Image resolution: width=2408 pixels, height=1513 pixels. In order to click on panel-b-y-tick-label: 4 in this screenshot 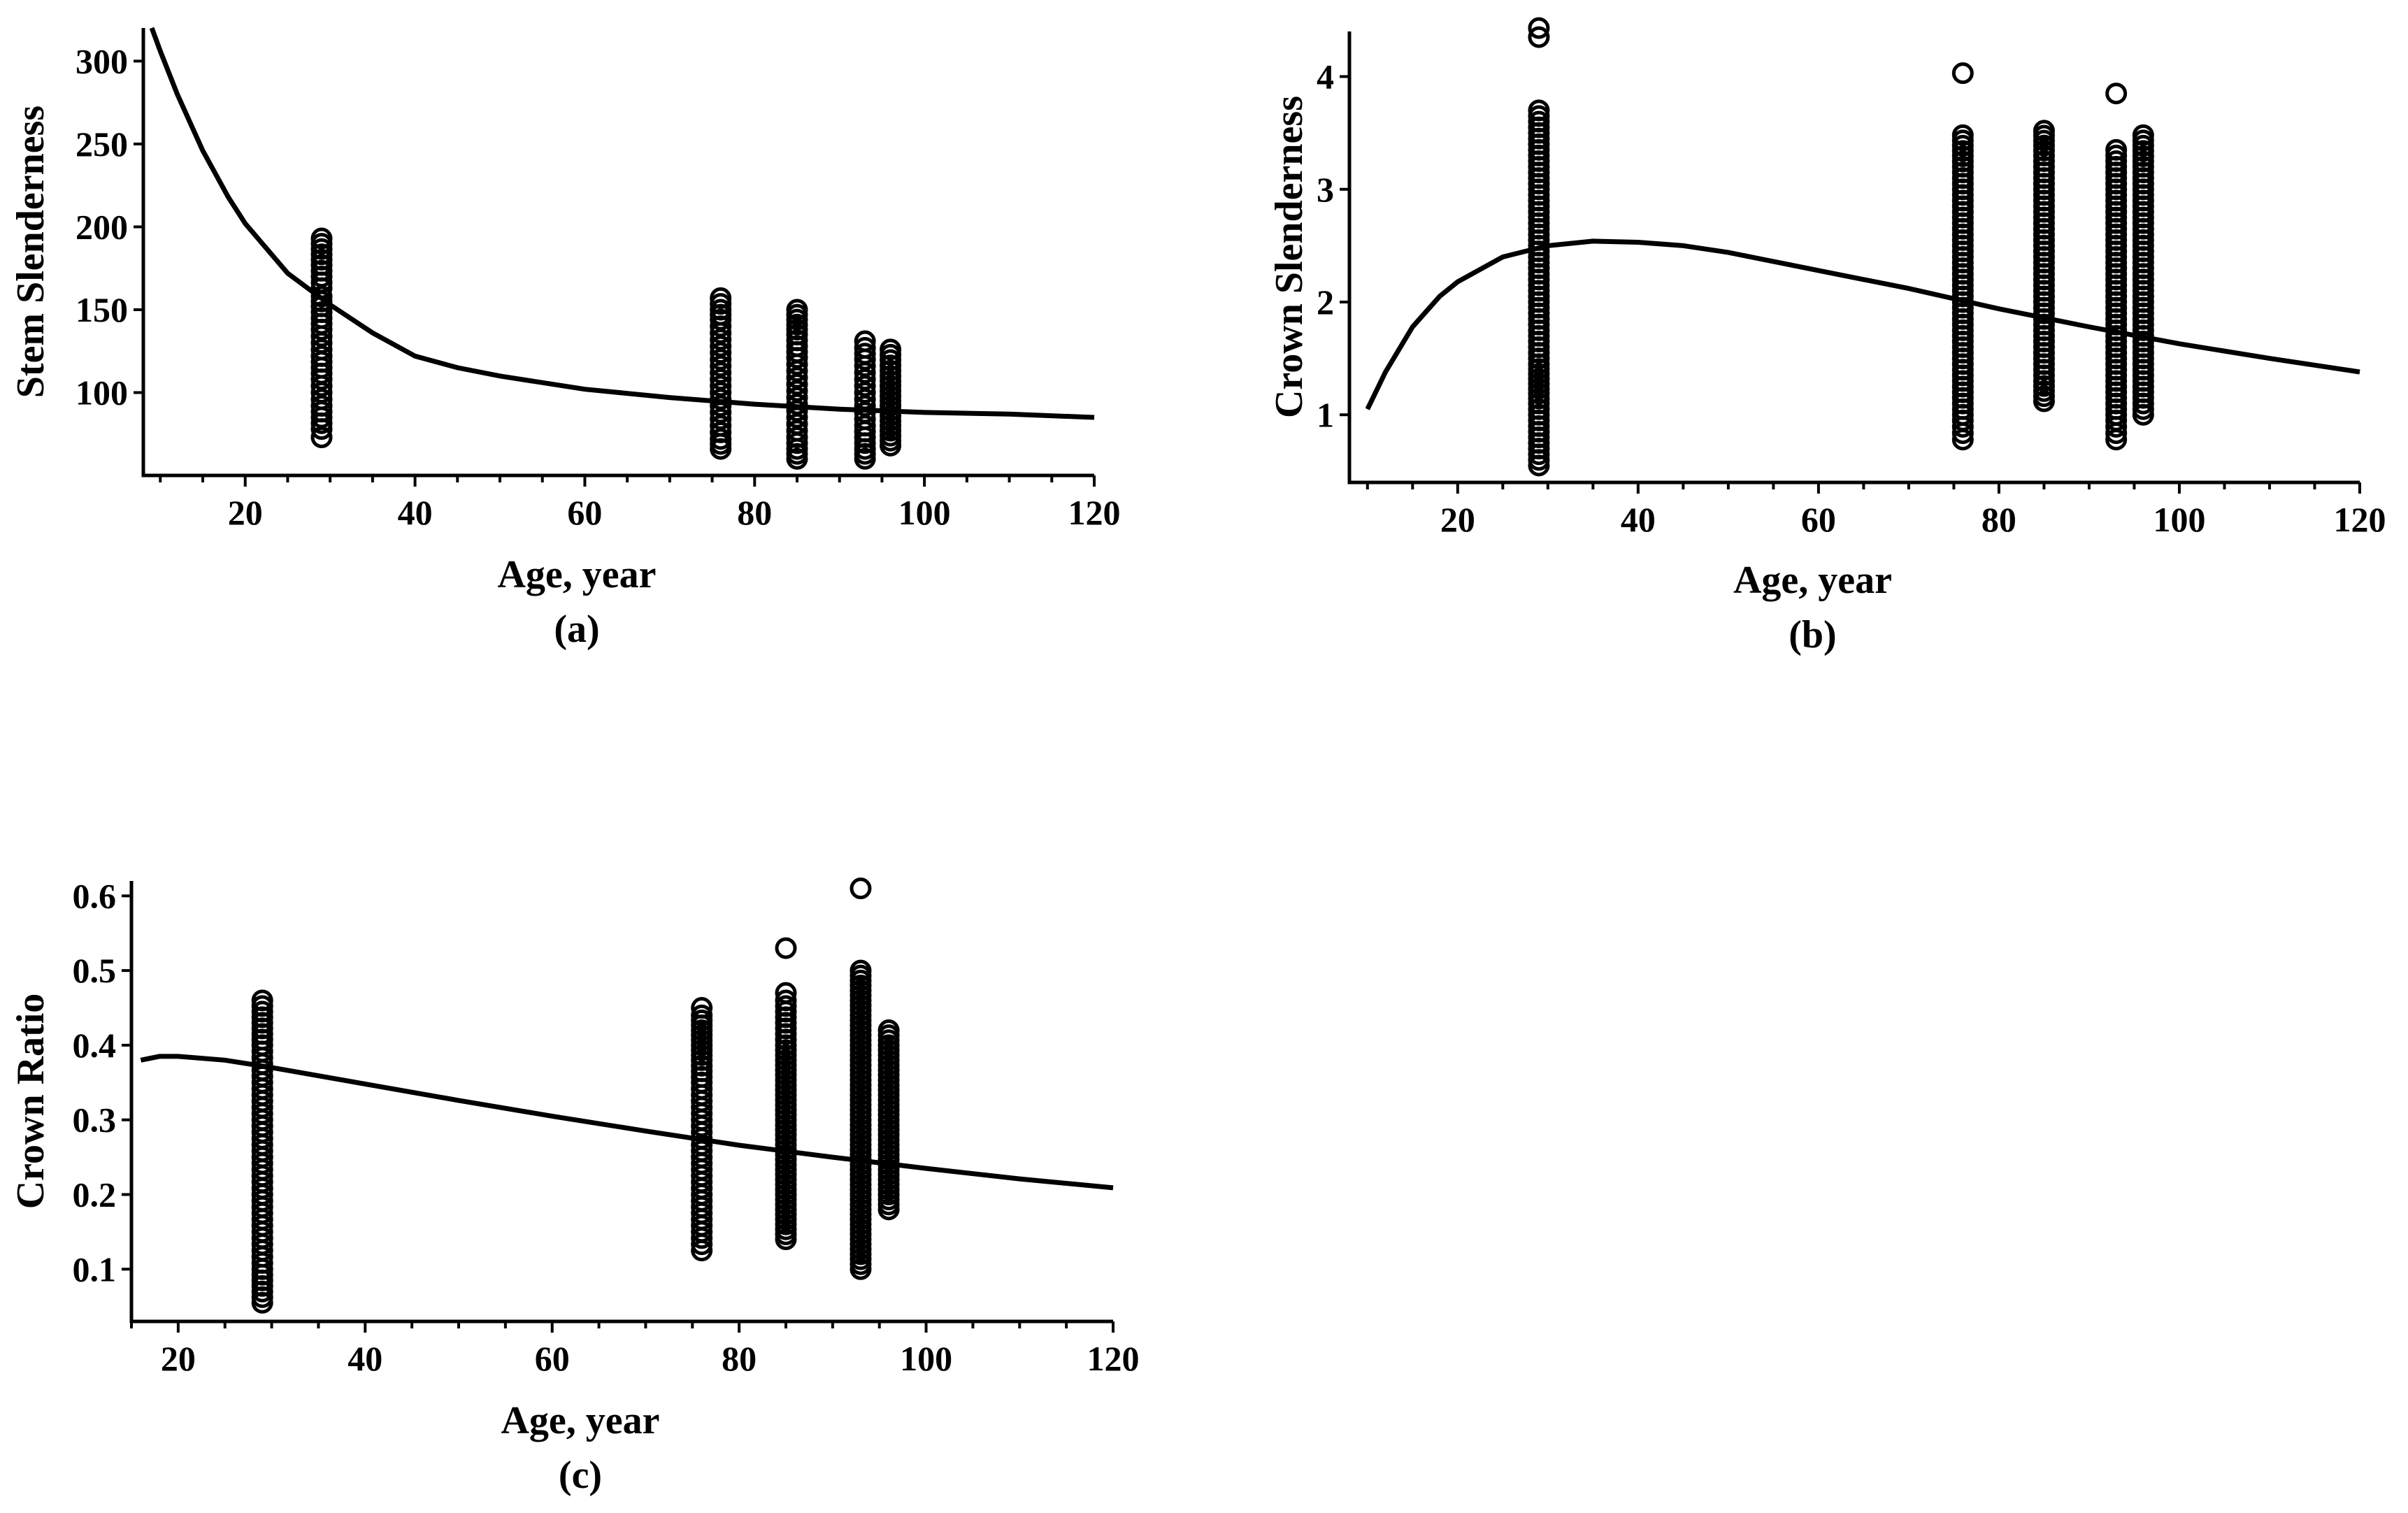, I will do `click(1326, 76)`.